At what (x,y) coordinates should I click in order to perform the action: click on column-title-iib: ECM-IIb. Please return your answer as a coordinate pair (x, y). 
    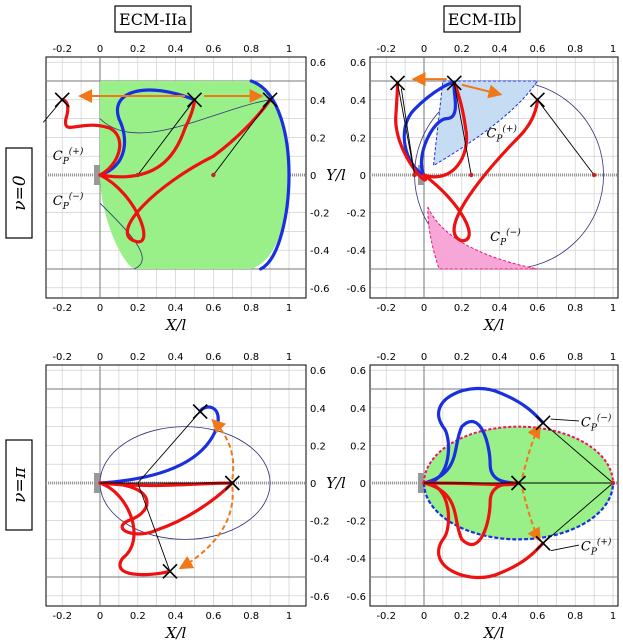
    Looking at the image, I should click on (482, 19).